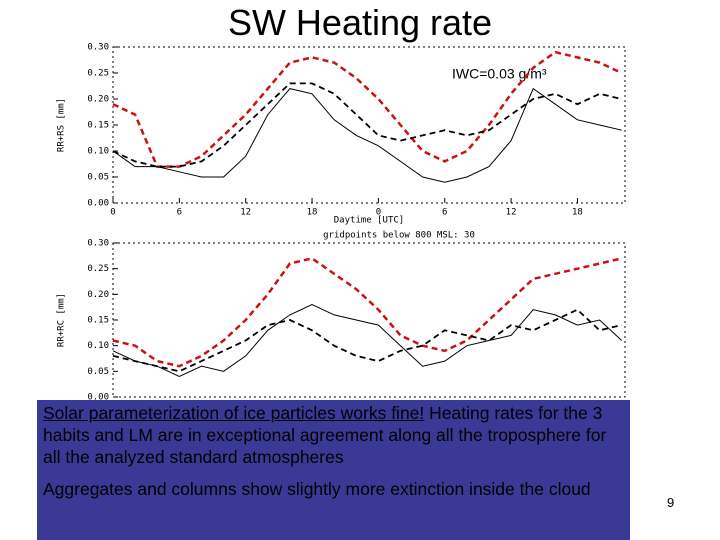 Image resolution: width=720 pixels, height=540 pixels. What do you see at coordinates (399, 236) in the screenshot?
I see `chart-title: gridpoints below 800 MSL: 30` at bounding box center [399, 236].